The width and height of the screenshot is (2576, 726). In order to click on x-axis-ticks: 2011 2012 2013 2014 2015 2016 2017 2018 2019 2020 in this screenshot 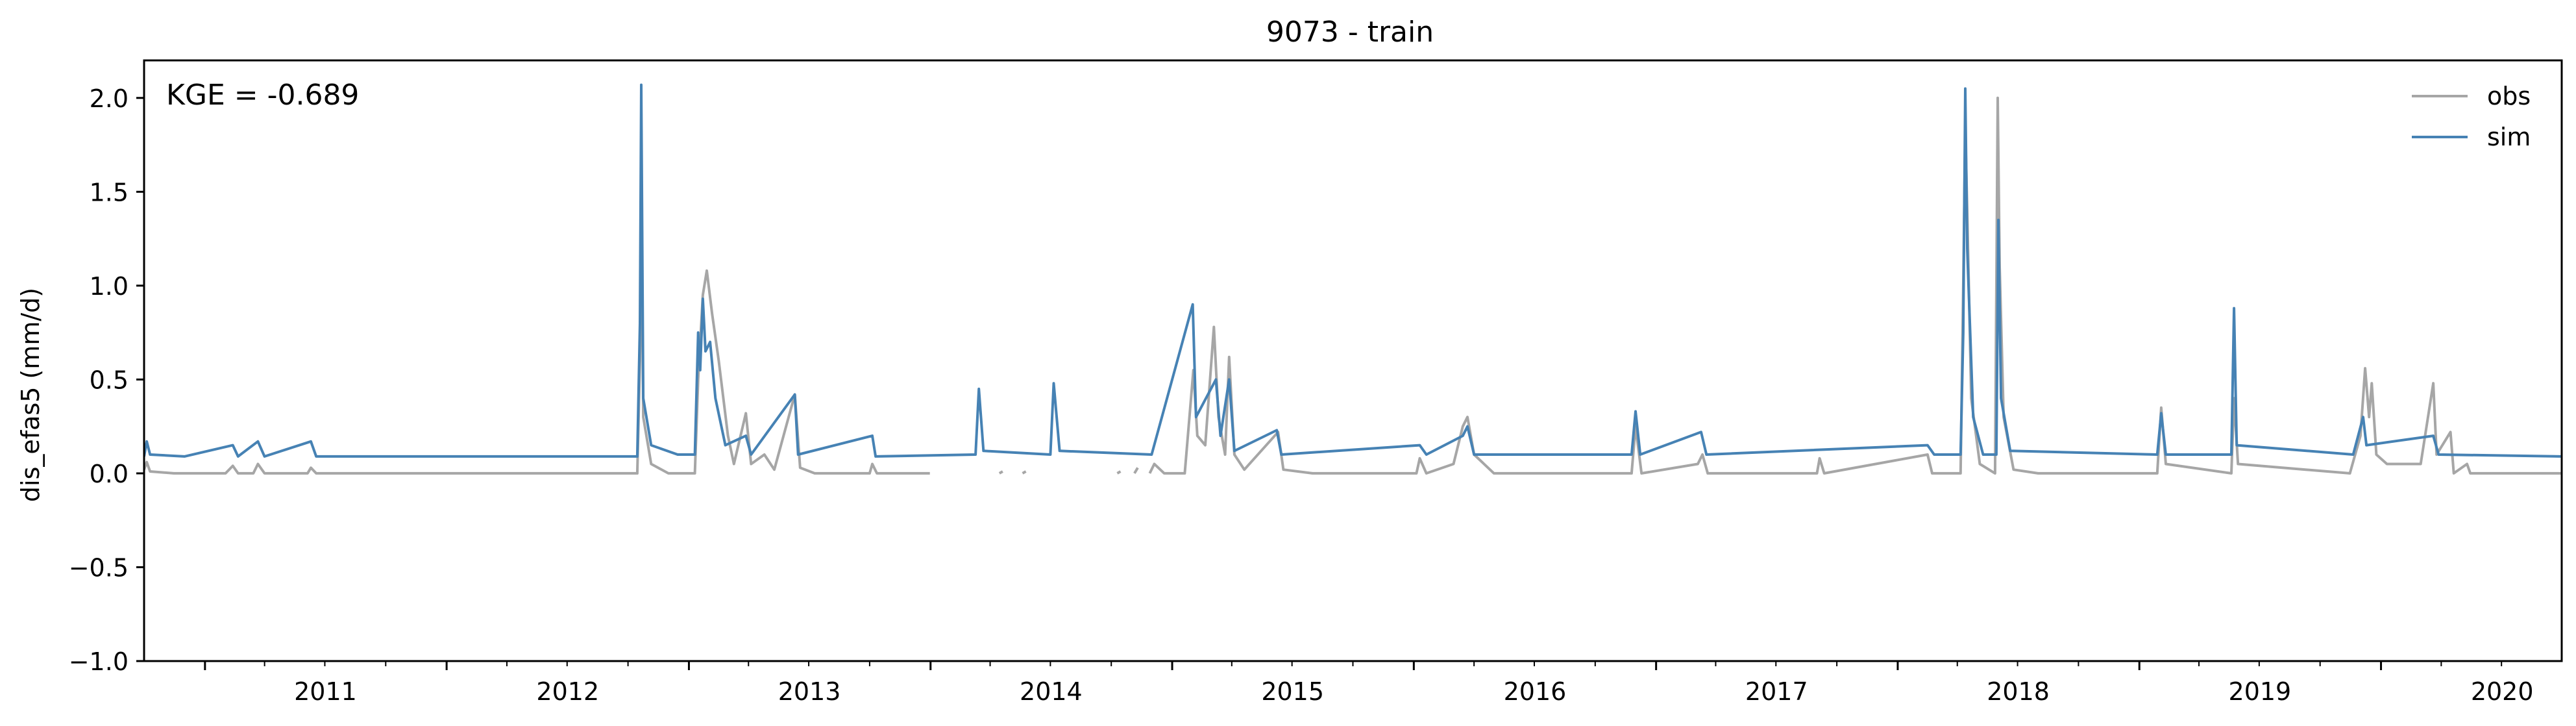, I will do `click(1369, 683)`.